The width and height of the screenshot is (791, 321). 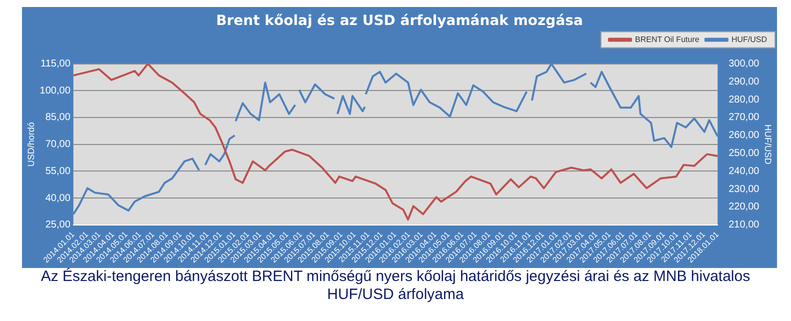 I want to click on y2-tick-label: 260,00, so click(x=744, y=136).